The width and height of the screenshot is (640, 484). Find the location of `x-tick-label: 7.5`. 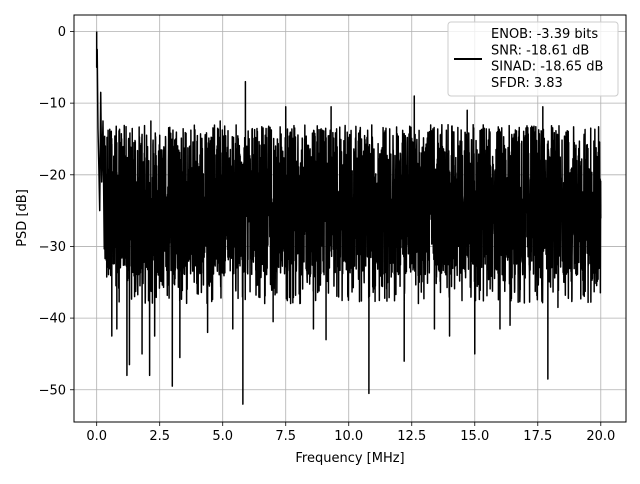

x-tick-label: 7.5 is located at coordinates (285, 436).